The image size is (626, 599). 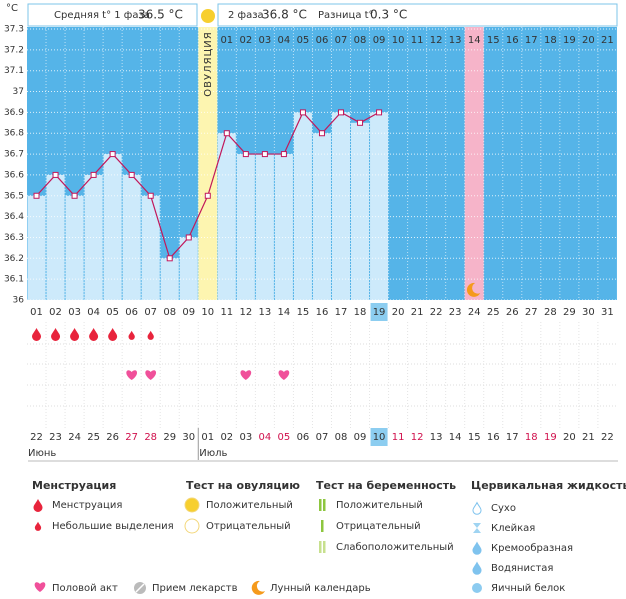 What do you see at coordinates (550, 437) in the screenshot?
I see `date-label: 19` at bounding box center [550, 437].